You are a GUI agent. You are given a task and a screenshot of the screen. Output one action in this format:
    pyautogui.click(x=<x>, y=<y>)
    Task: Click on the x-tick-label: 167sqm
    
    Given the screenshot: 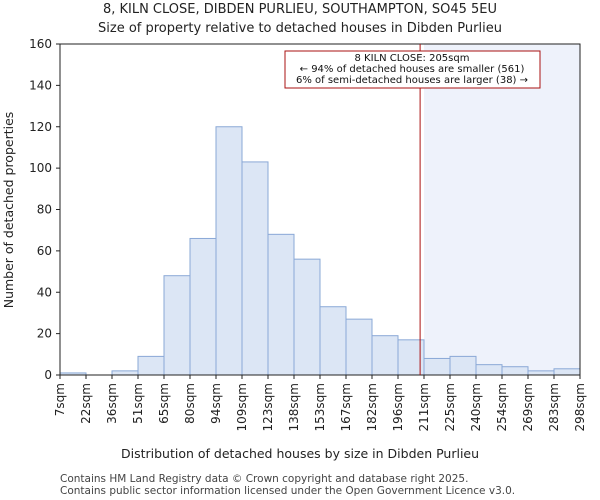 What is the action you would take?
    pyautogui.click(x=346, y=407)
    